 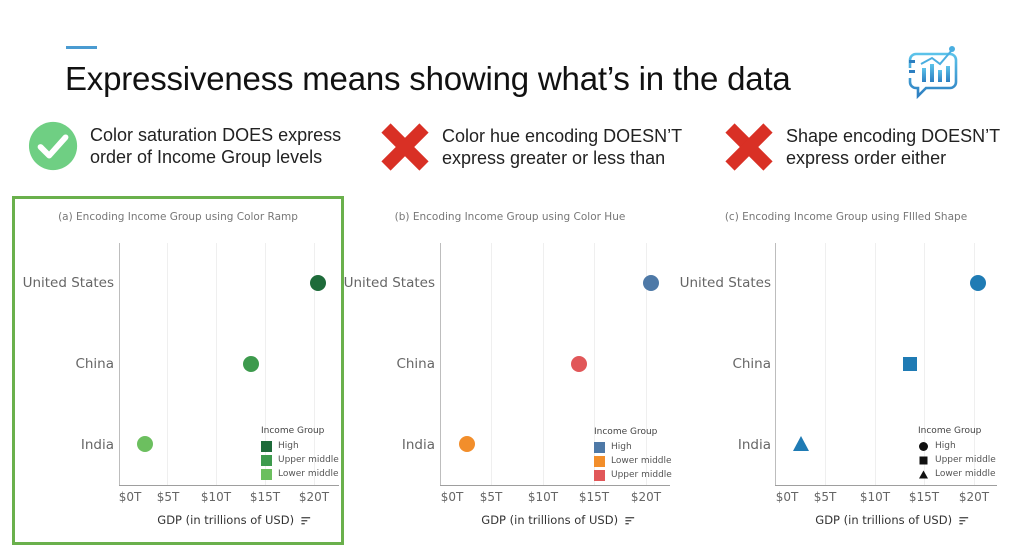 I want to click on square-shape-icon, so click(x=923, y=460).